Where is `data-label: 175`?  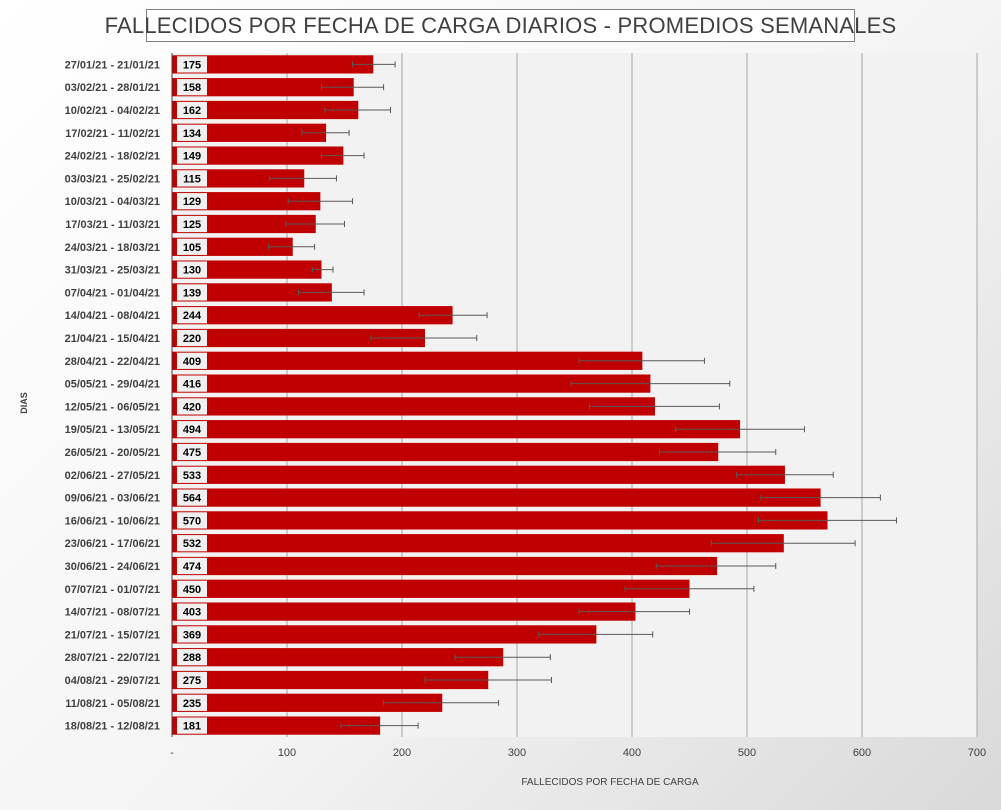
data-label: 175 is located at coordinates (192, 65).